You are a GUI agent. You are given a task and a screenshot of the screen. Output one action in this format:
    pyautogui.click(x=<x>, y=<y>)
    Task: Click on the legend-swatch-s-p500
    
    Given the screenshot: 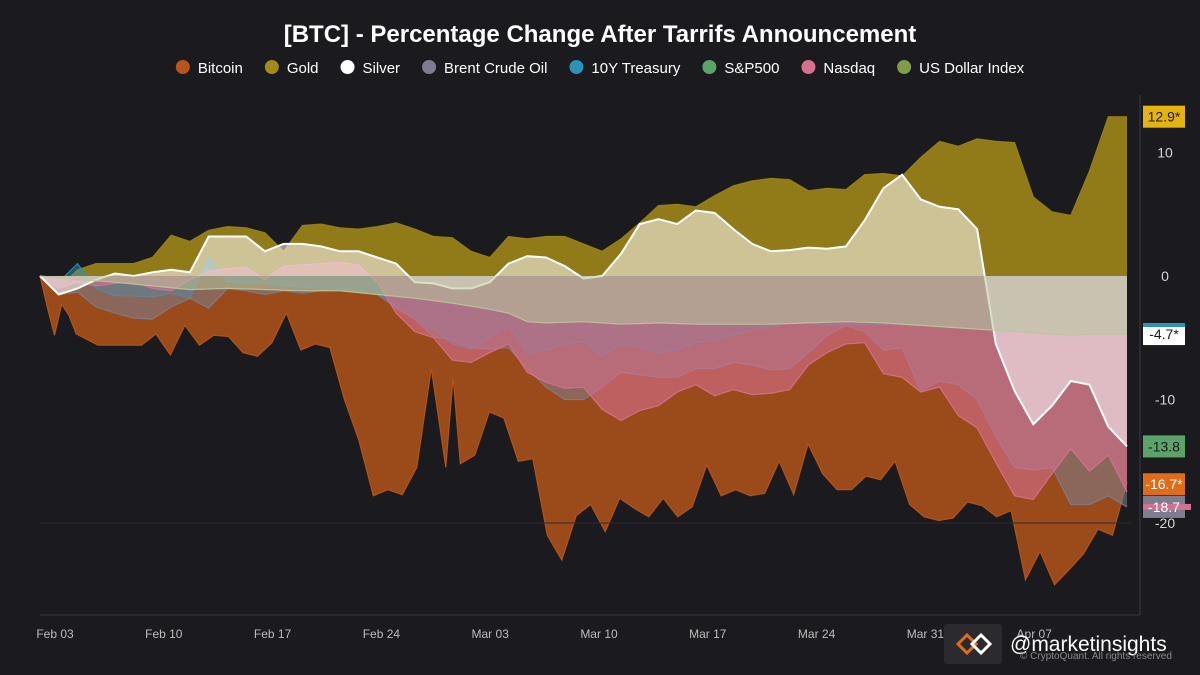 What is the action you would take?
    pyautogui.click(x=709, y=67)
    